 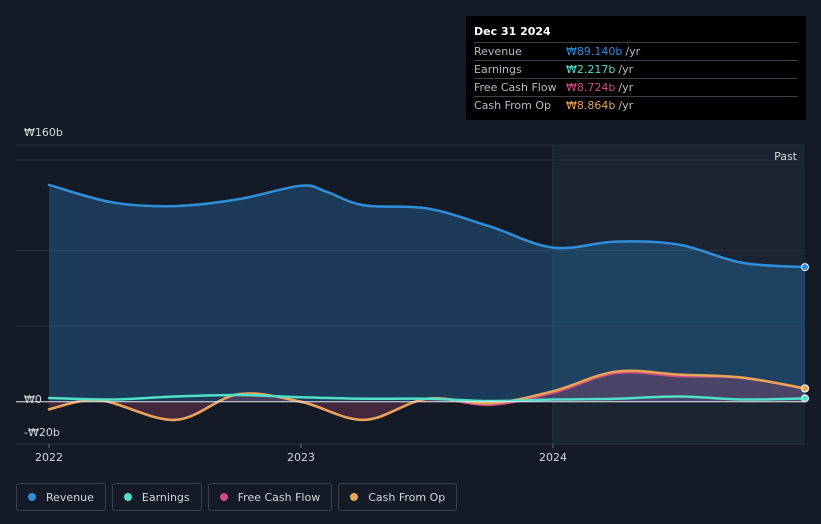 What do you see at coordinates (805, 398) in the screenshot?
I see `series-end-point-earnings` at bounding box center [805, 398].